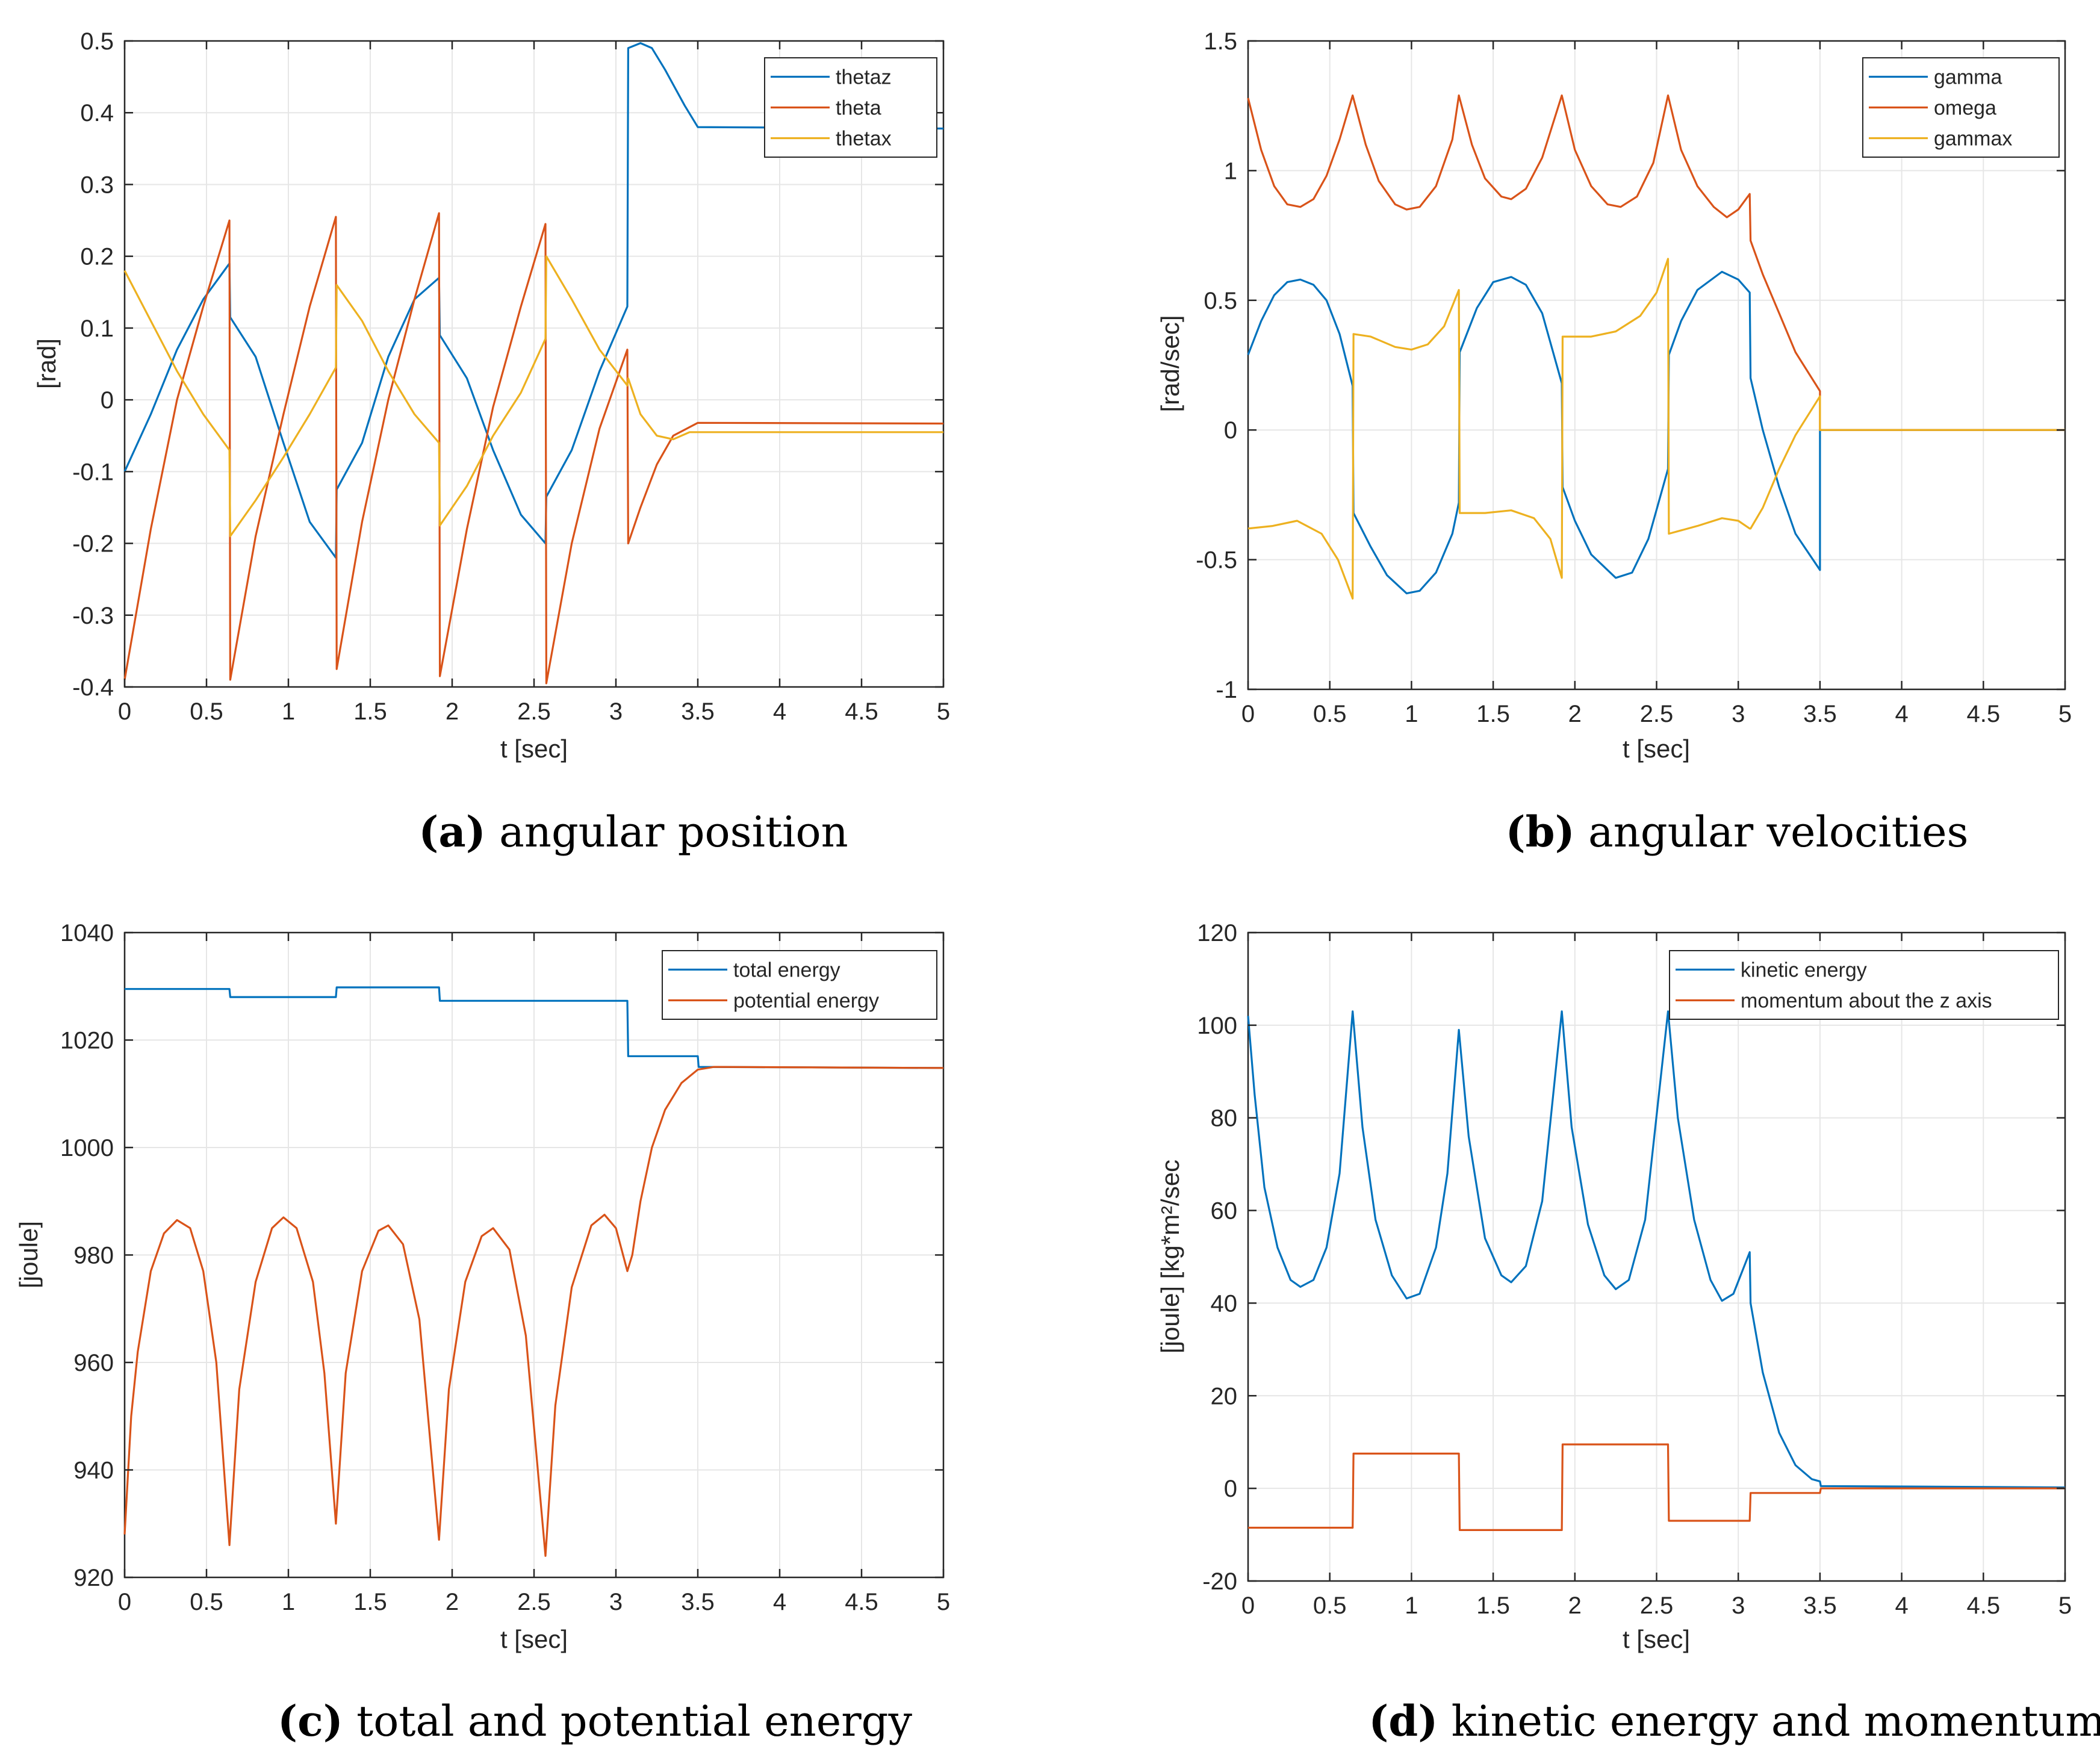 This screenshot has width=2100, height=1758. What do you see at coordinates (1656, 1487) in the screenshot?
I see `series-line-momentum-about-the-z-axis` at bounding box center [1656, 1487].